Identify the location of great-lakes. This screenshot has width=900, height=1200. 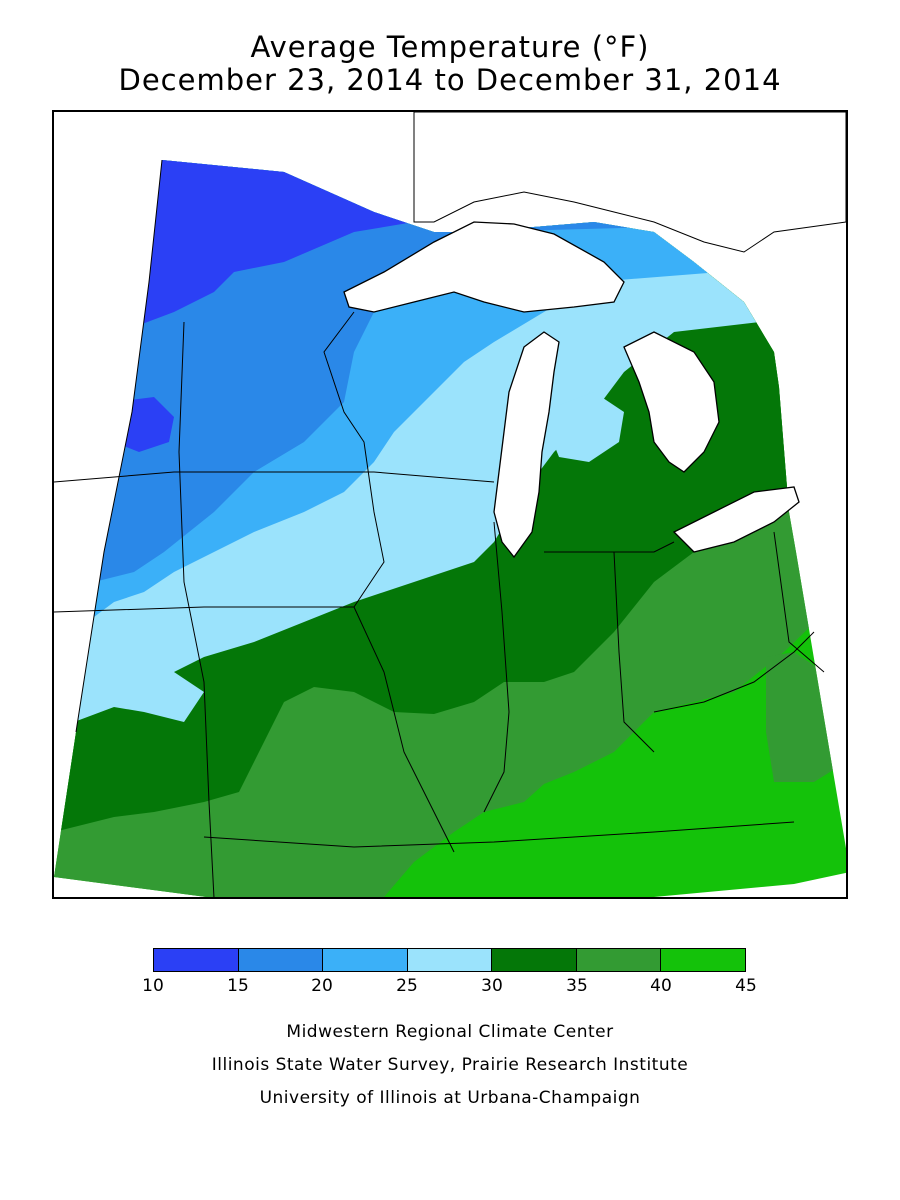
(571, 390).